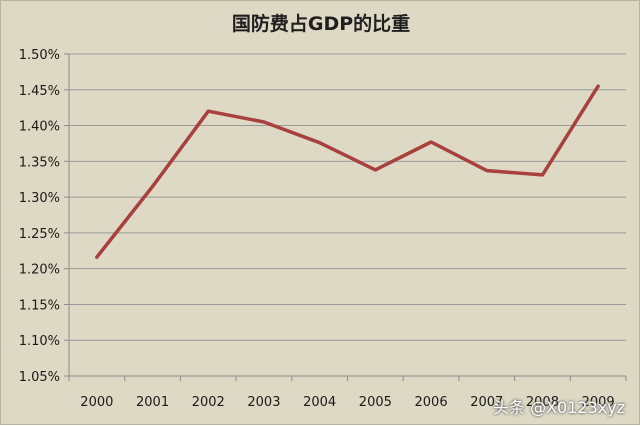  I want to click on watermark: 头条 @X0123xyz, so click(559, 406).